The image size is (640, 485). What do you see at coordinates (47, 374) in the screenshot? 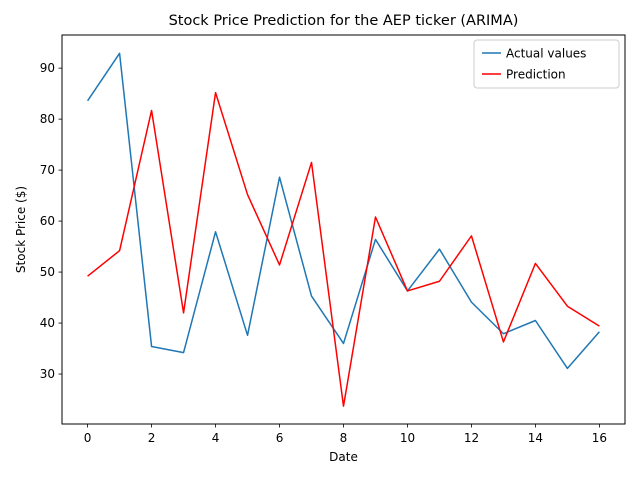
I see `y-tick-label: 30` at bounding box center [47, 374].